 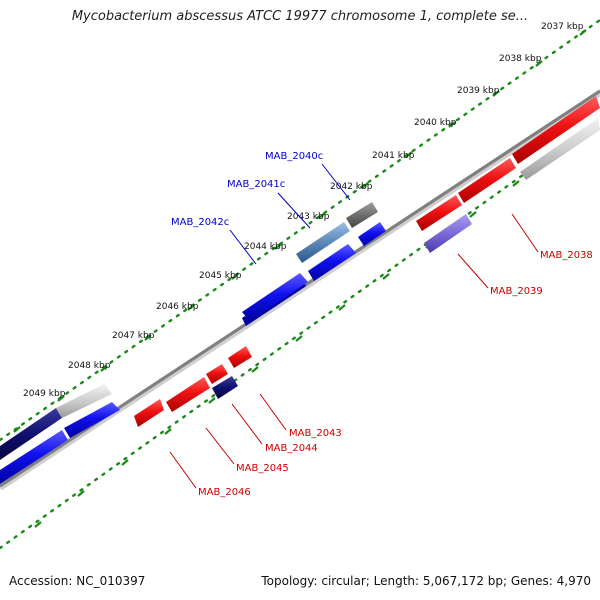 What do you see at coordinates (225, 387) in the screenshot?
I see `gene-arrow-navy-2044` at bounding box center [225, 387].